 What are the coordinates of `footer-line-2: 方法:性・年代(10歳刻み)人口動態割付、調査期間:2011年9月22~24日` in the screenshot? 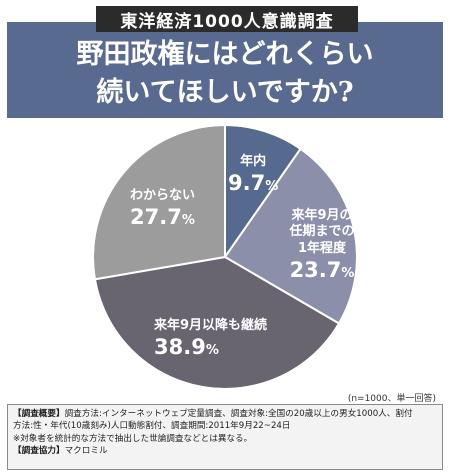 It's located at (152, 426).